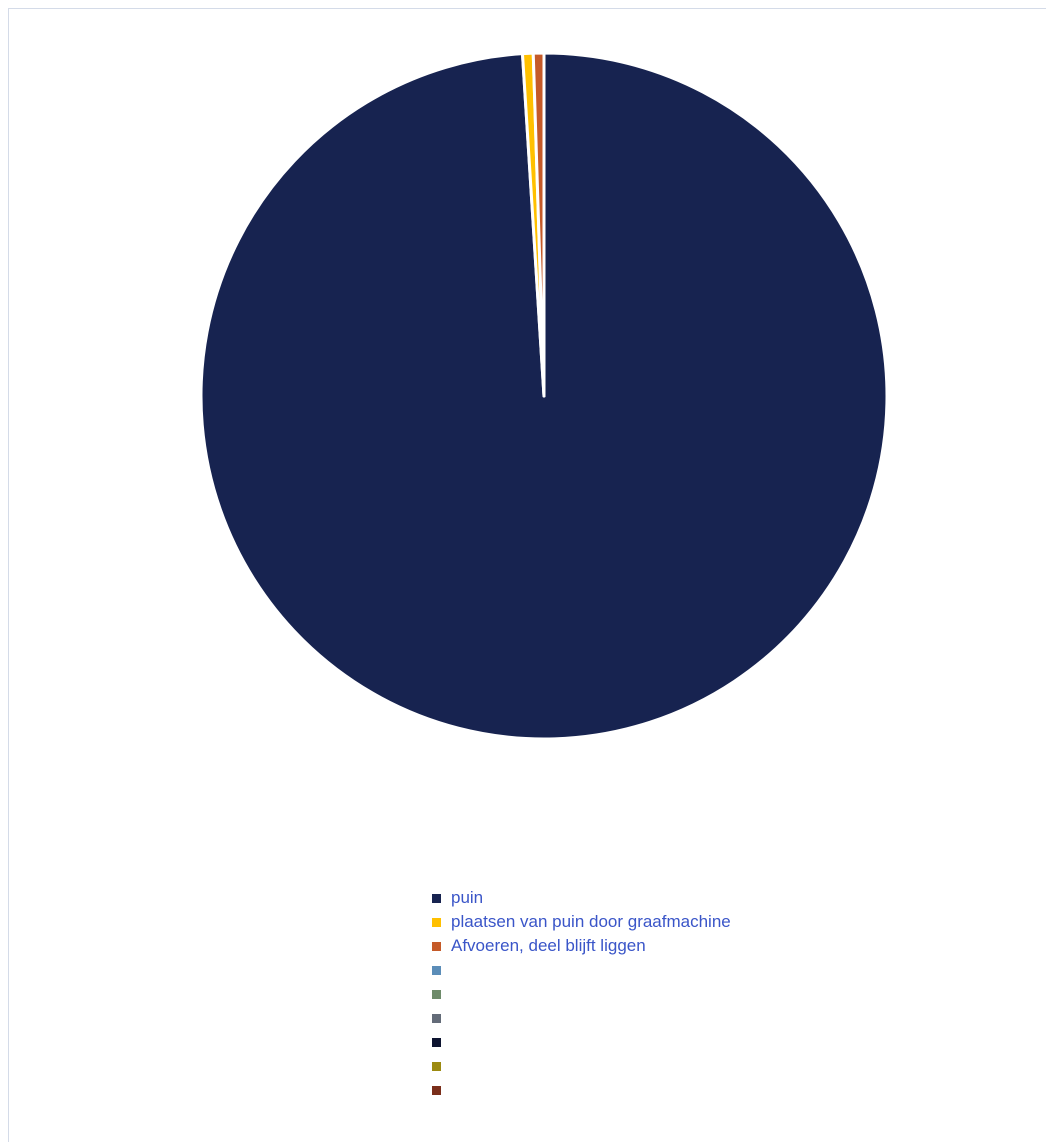 This screenshot has height=1142, width=1050. I want to click on legend-item: puin, so click(642, 898).